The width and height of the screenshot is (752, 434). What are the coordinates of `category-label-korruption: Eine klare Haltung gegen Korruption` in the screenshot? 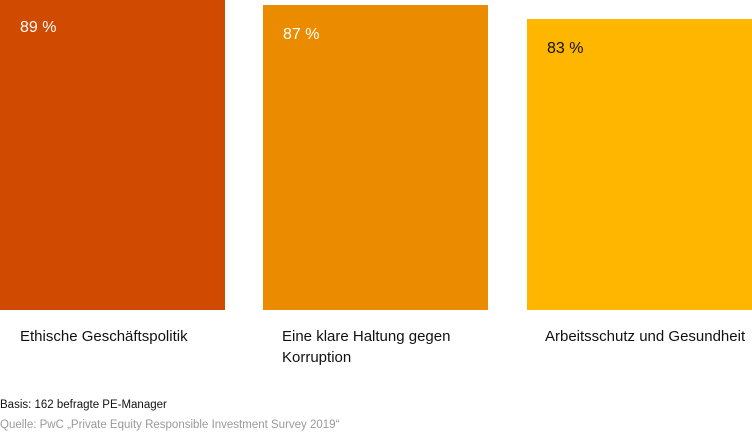 It's located at (366, 347).